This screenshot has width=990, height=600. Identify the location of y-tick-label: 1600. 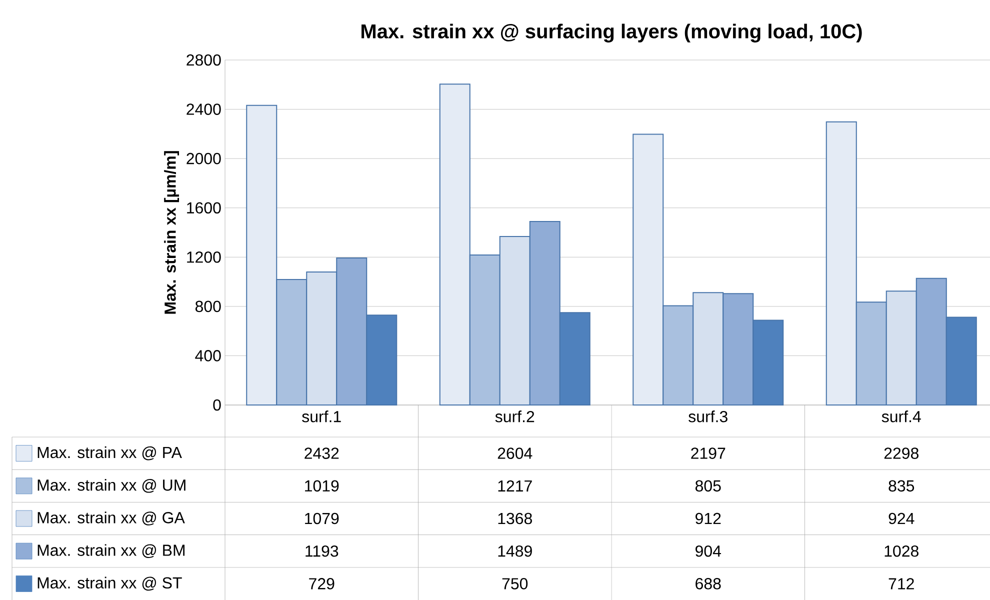
(204, 208).